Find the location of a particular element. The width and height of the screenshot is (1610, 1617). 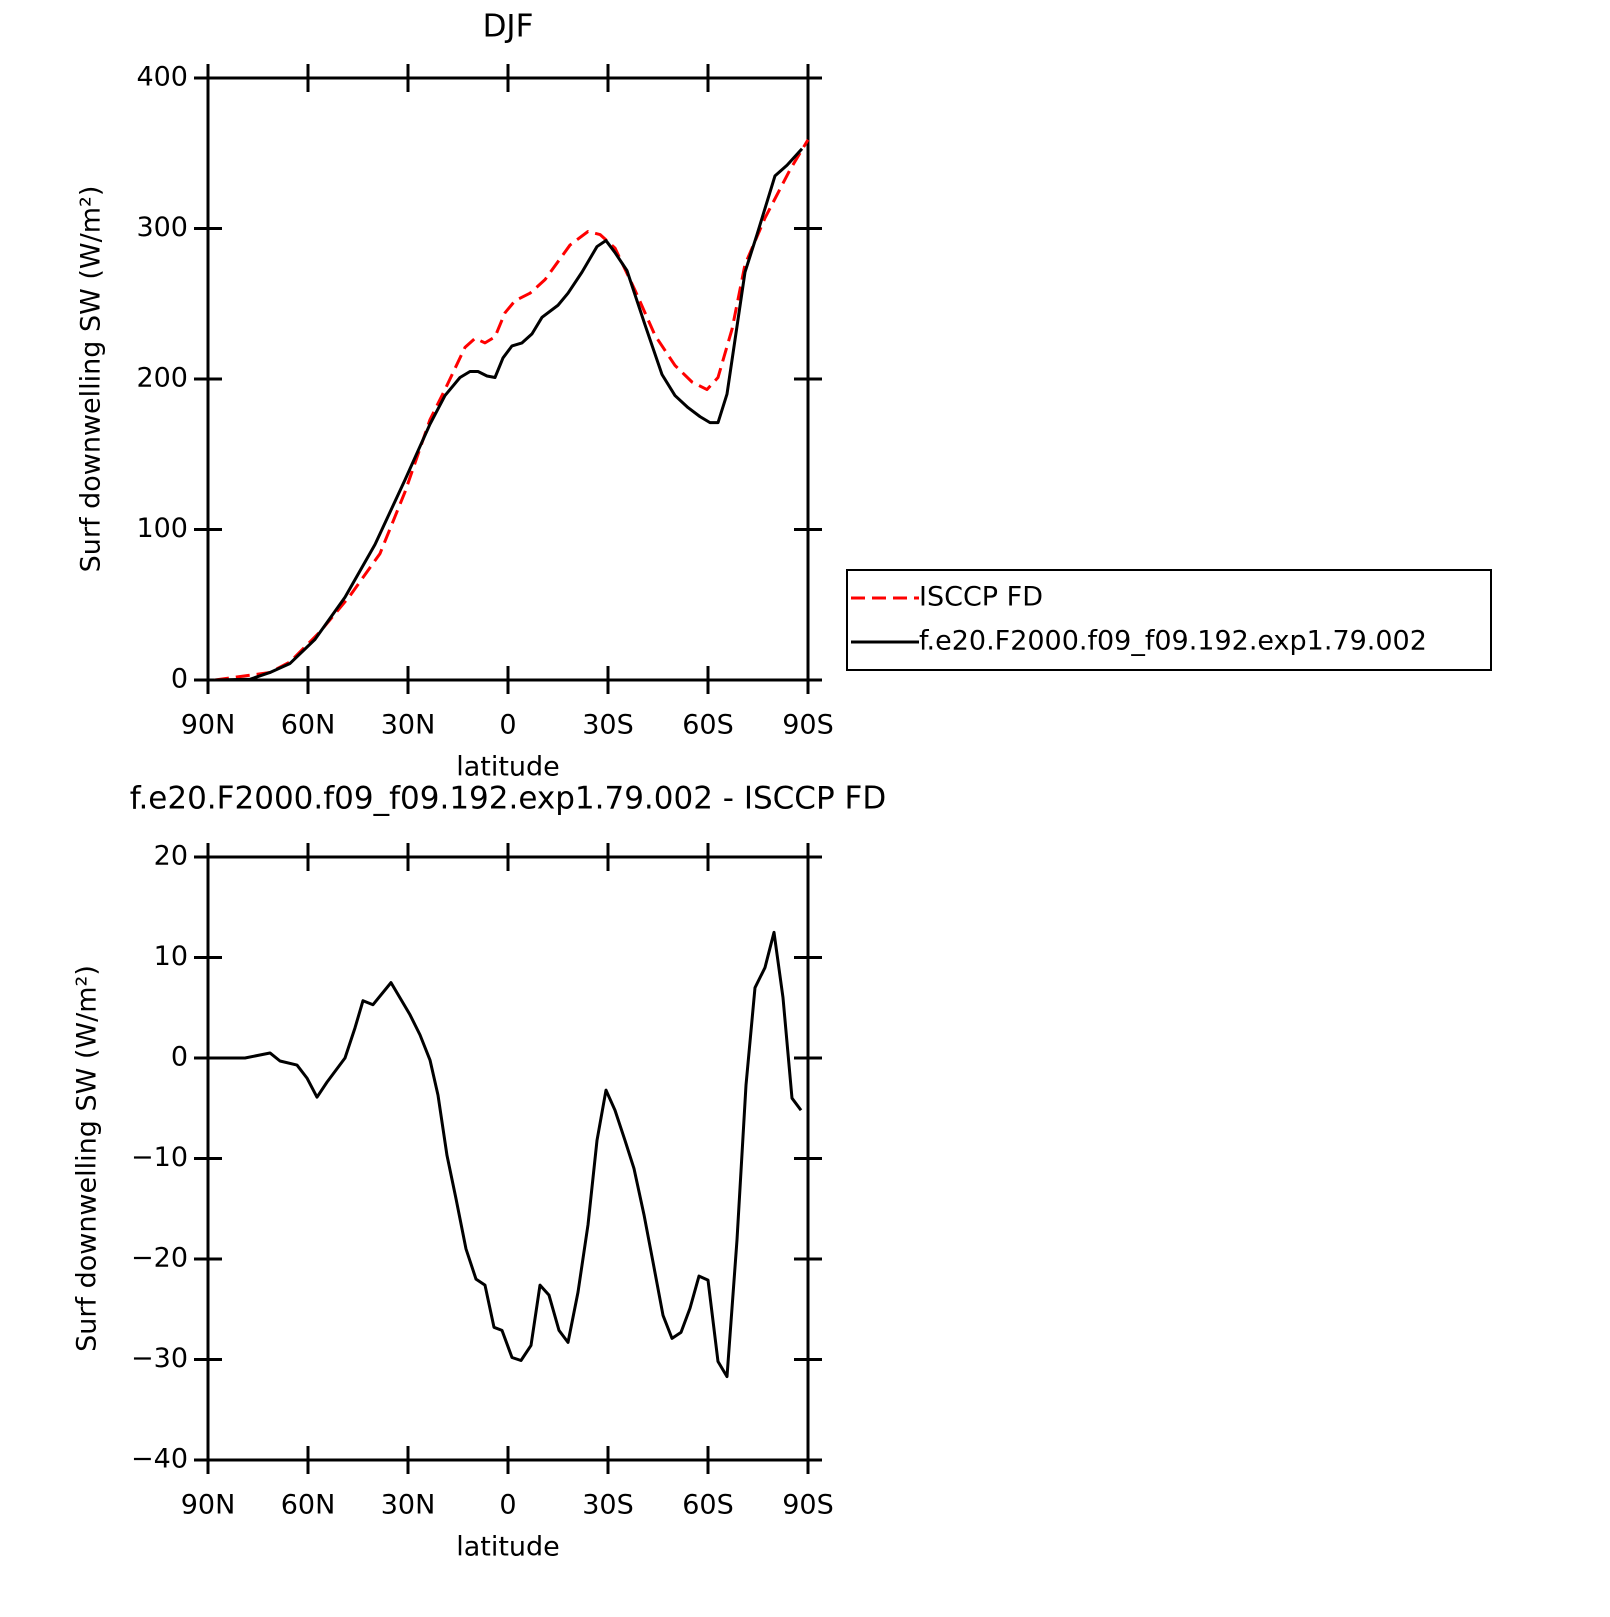

y-tick-label: 20 is located at coordinates (171, 856).